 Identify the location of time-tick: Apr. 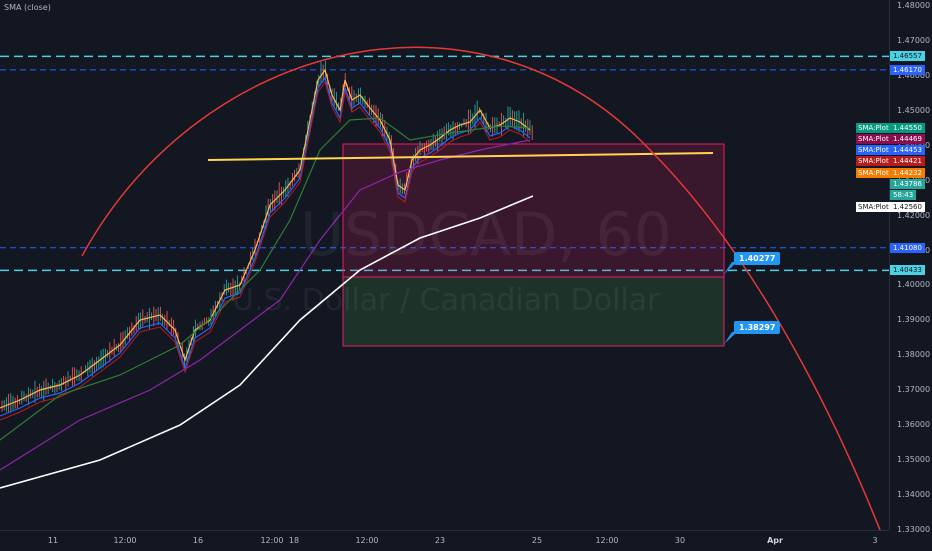
(775, 540).